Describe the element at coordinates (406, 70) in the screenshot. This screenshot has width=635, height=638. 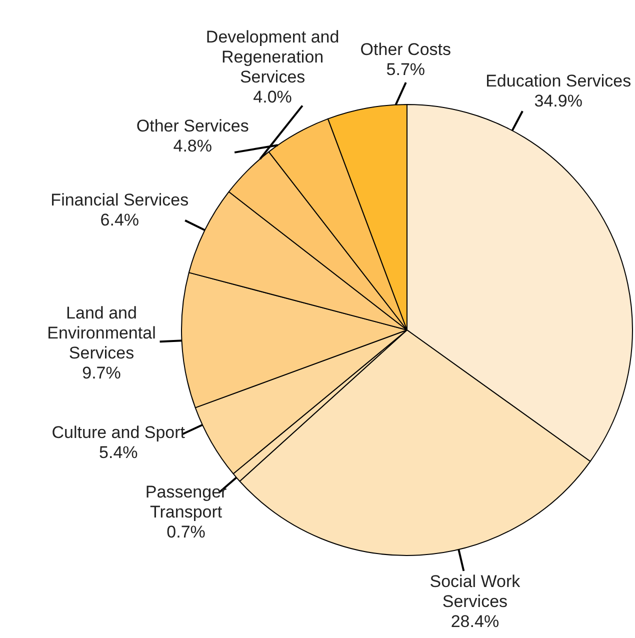
I see `data-label: 5.7%` at that location.